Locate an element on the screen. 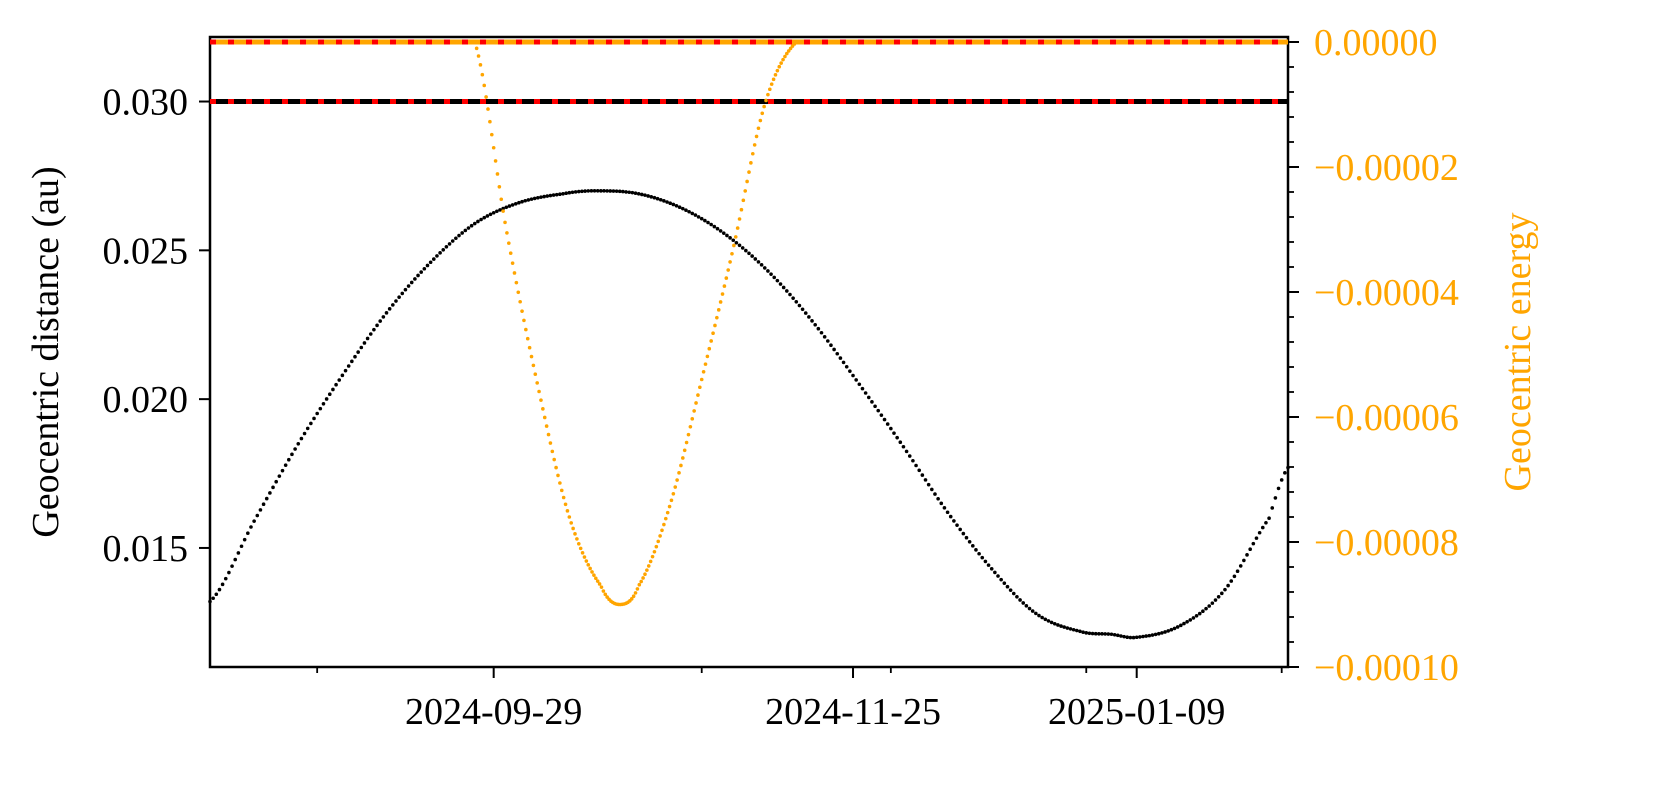  y-right-tick-label: −0.00006 is located at coordinates (1386, 418).